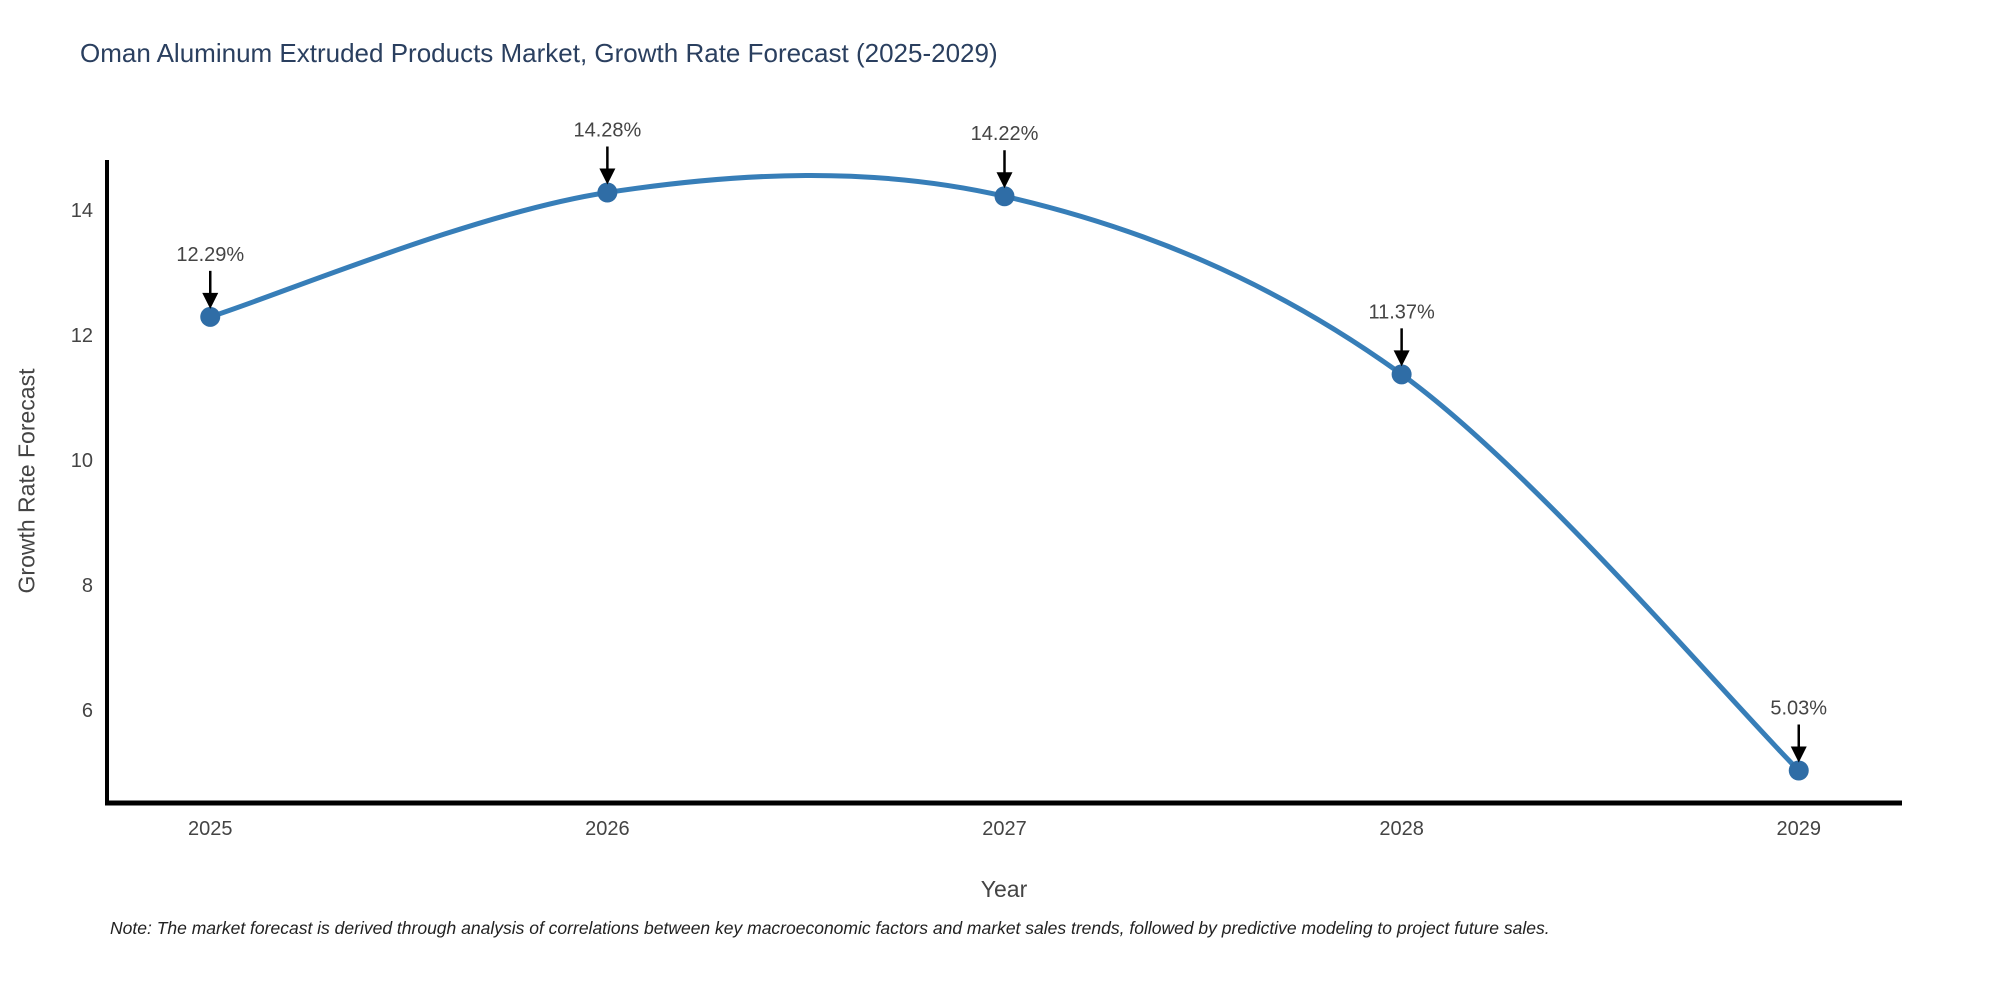 This screenshot has width=2000, height=1000. I want to click on x-tick-label: 2025, so click(210, 829).